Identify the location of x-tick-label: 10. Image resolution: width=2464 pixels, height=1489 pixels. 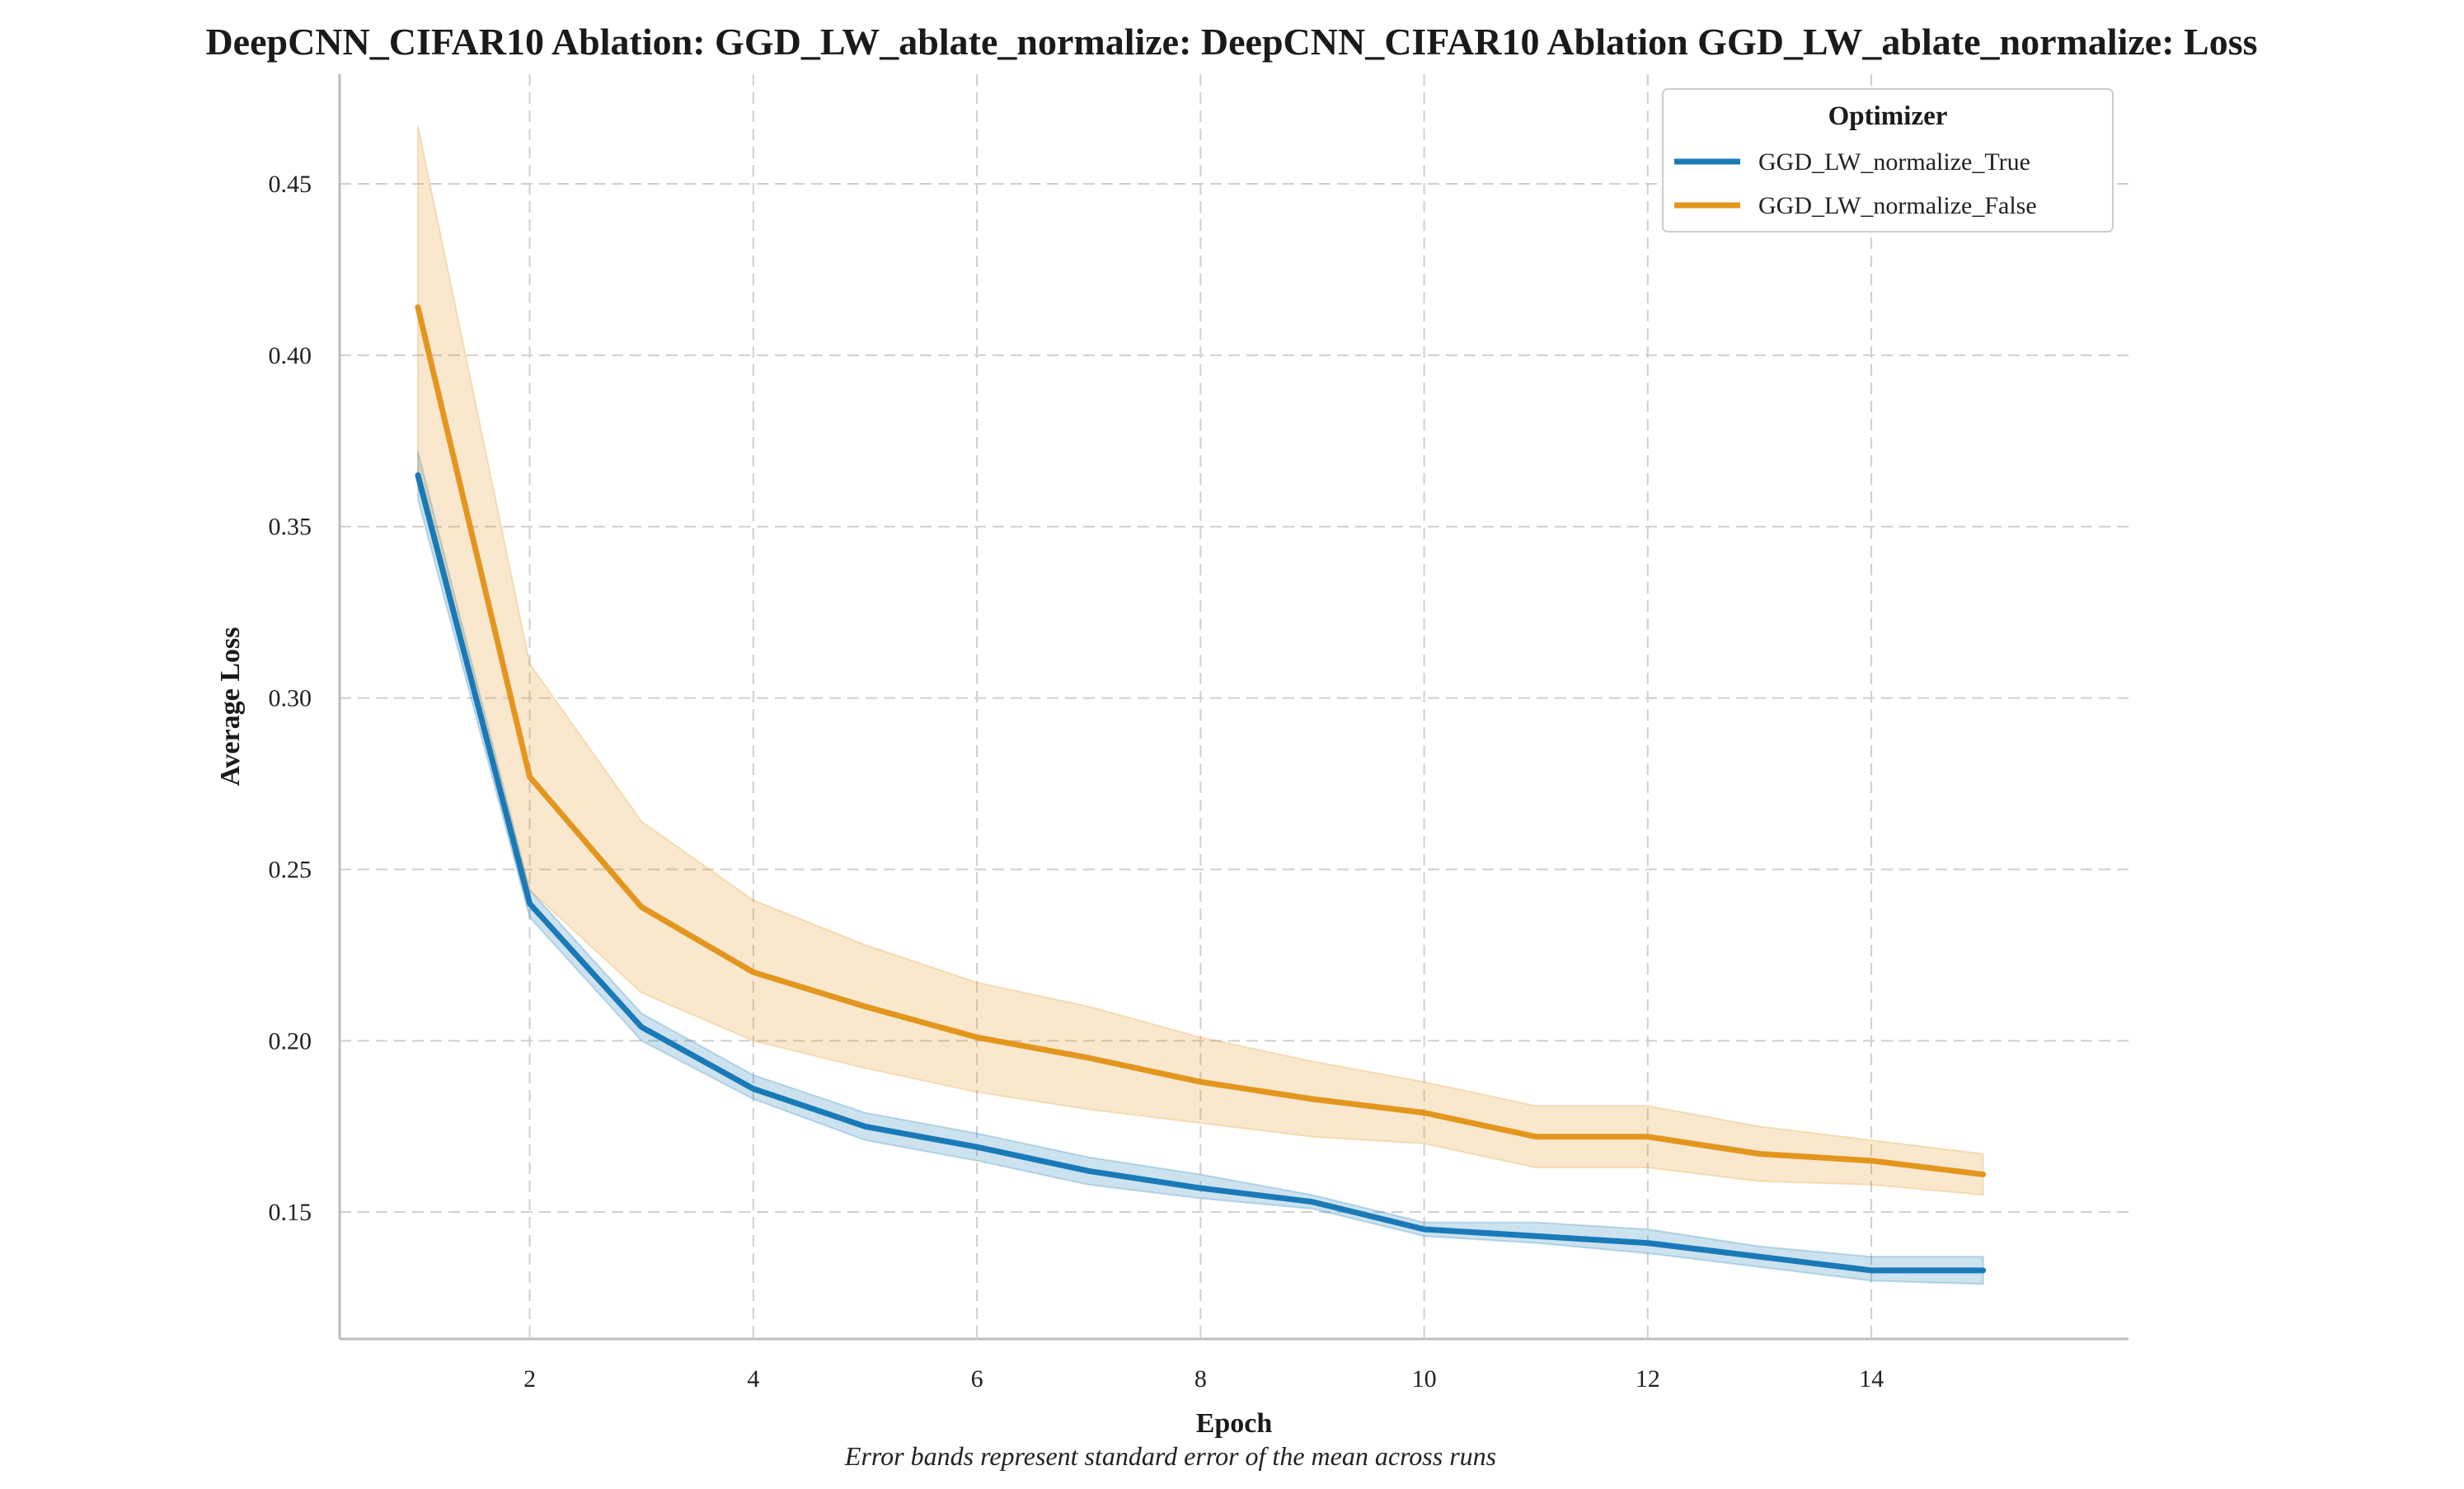
(1424, 1379).